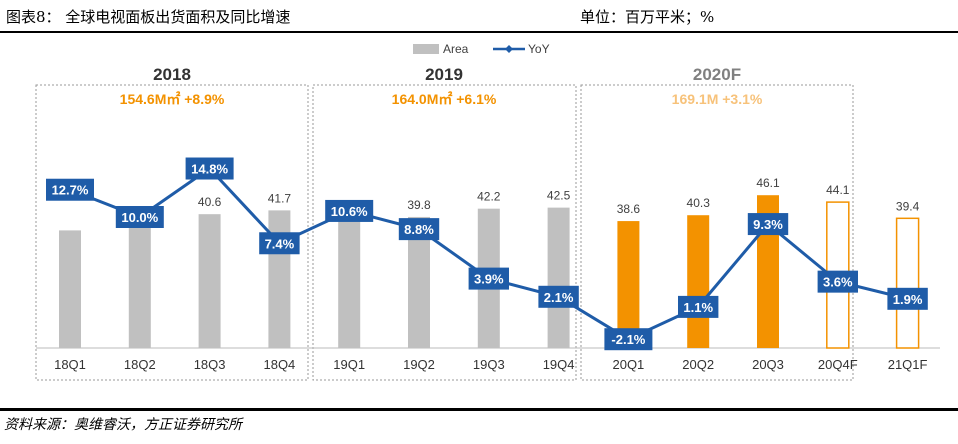 The height and width of the screenshot is (444, 958). Describe the element at coordinates (539, 49) in the screenshot. I see `legend-yoy-label: YoY` at that location.